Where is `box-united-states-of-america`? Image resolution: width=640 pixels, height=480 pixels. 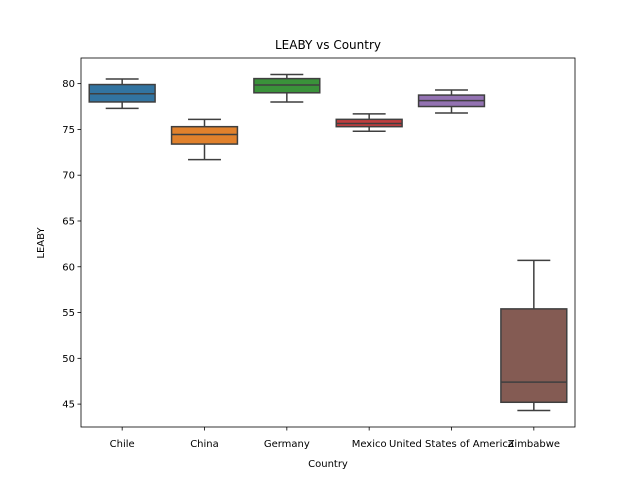
box-united-states-of-america is located at coordinates (451, 101).